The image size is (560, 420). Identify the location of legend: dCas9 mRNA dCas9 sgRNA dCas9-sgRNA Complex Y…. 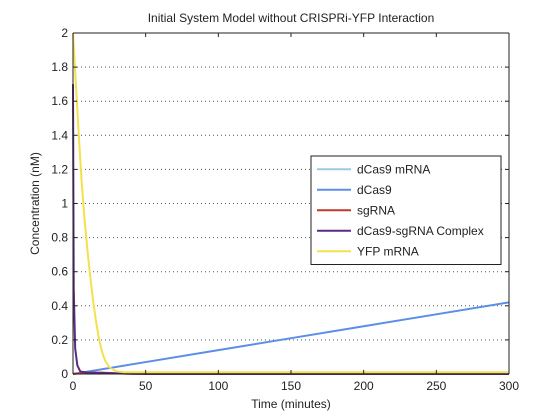
(406, 210).